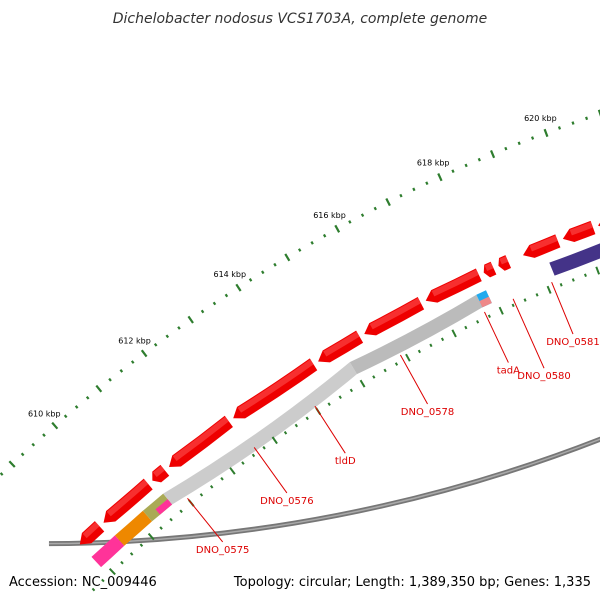  Describe the element at coordinates (540, 118) in the screenshot. I see `scale-tick-label: 620 kbp` at that location.